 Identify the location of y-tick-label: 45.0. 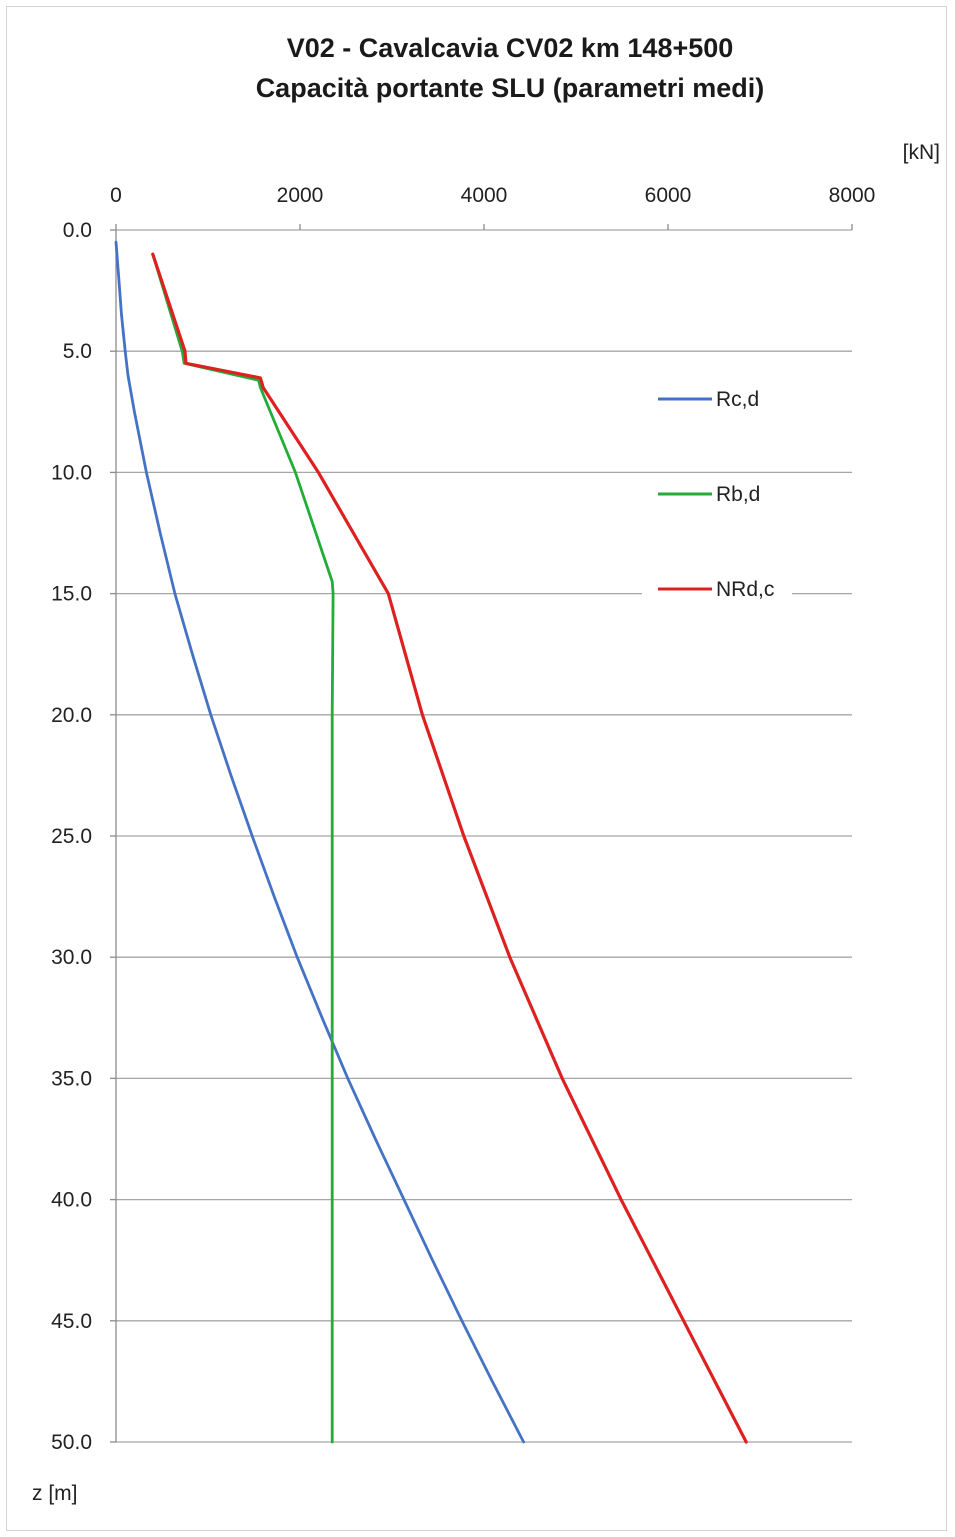
(71, 1321).